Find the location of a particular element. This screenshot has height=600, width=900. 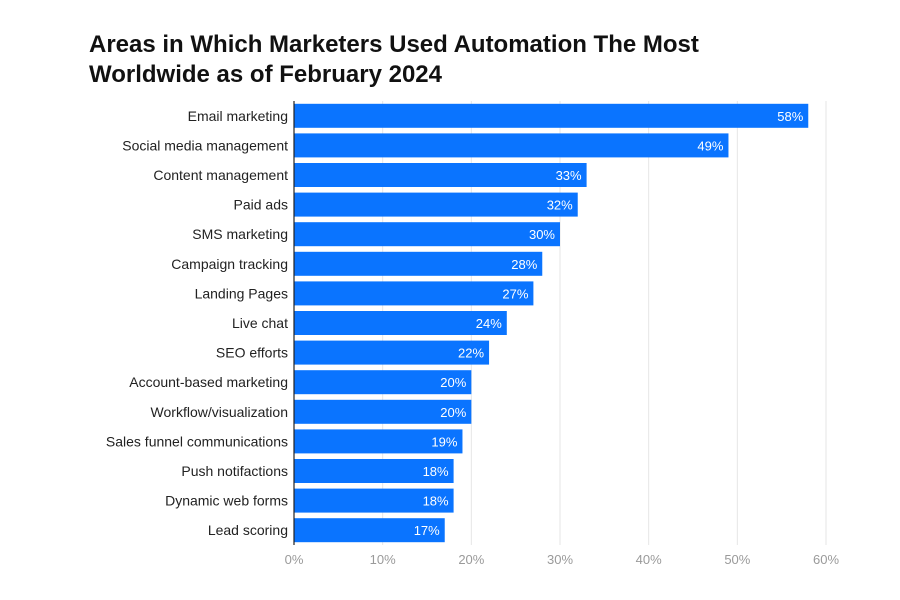

category-label: Landing Pages is located at coordinates (241, 293).